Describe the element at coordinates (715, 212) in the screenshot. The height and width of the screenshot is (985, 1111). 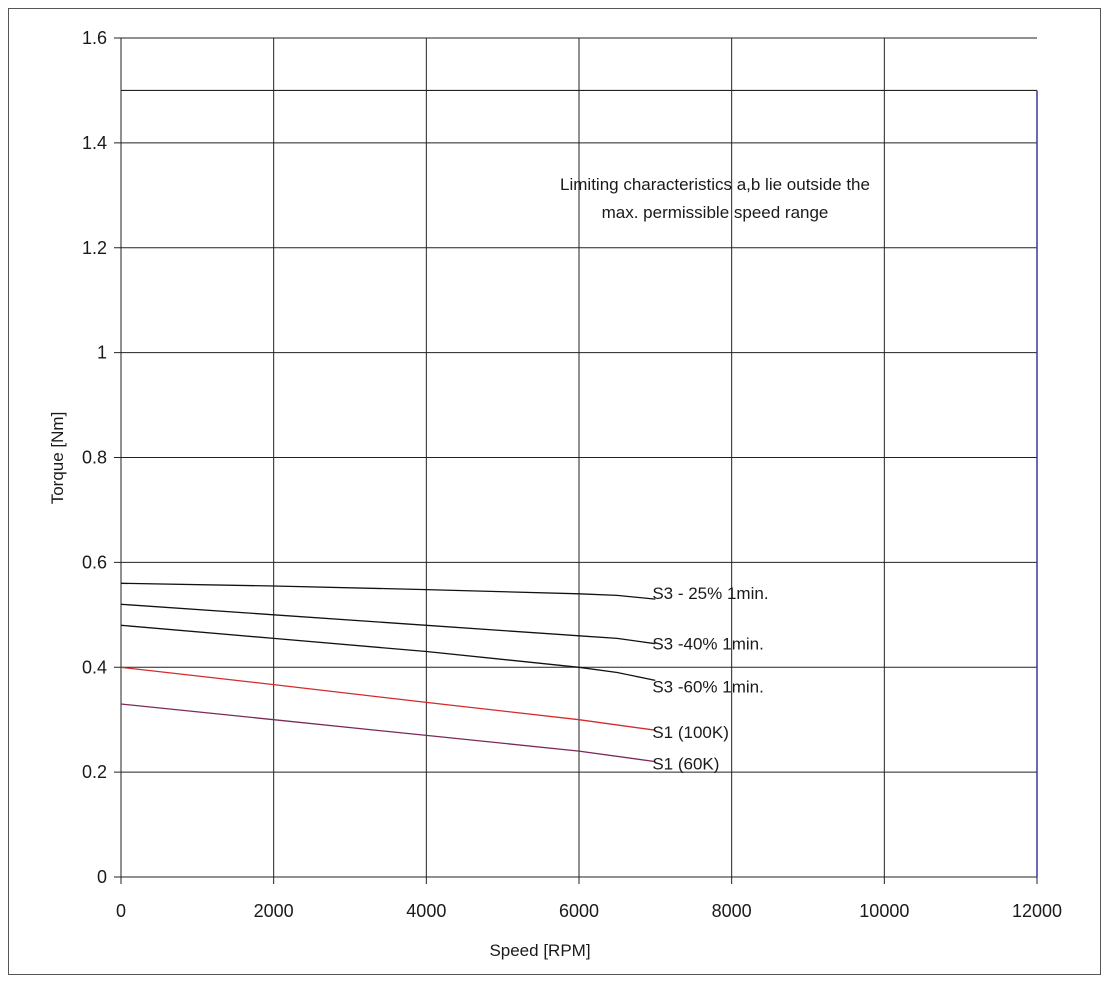
I see `annotation-line: max. permissible speed range` at that location.